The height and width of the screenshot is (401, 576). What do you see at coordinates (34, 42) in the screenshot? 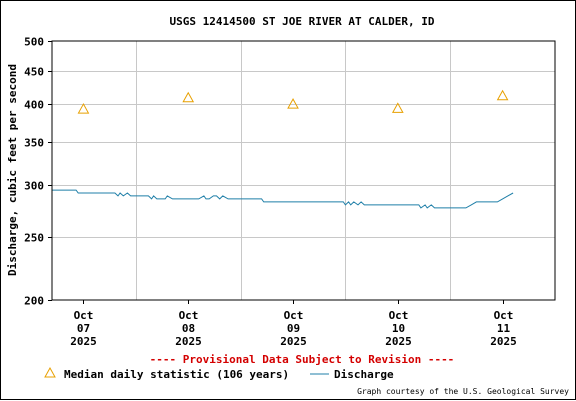
I see `y-tick-label: 500` at bounding box center [34, 42].